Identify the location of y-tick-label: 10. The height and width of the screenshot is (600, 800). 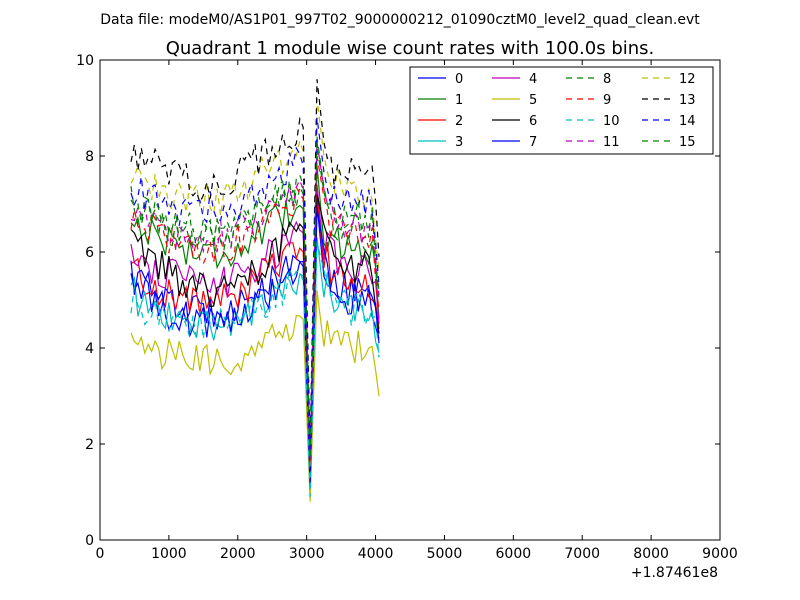
(85, 61).